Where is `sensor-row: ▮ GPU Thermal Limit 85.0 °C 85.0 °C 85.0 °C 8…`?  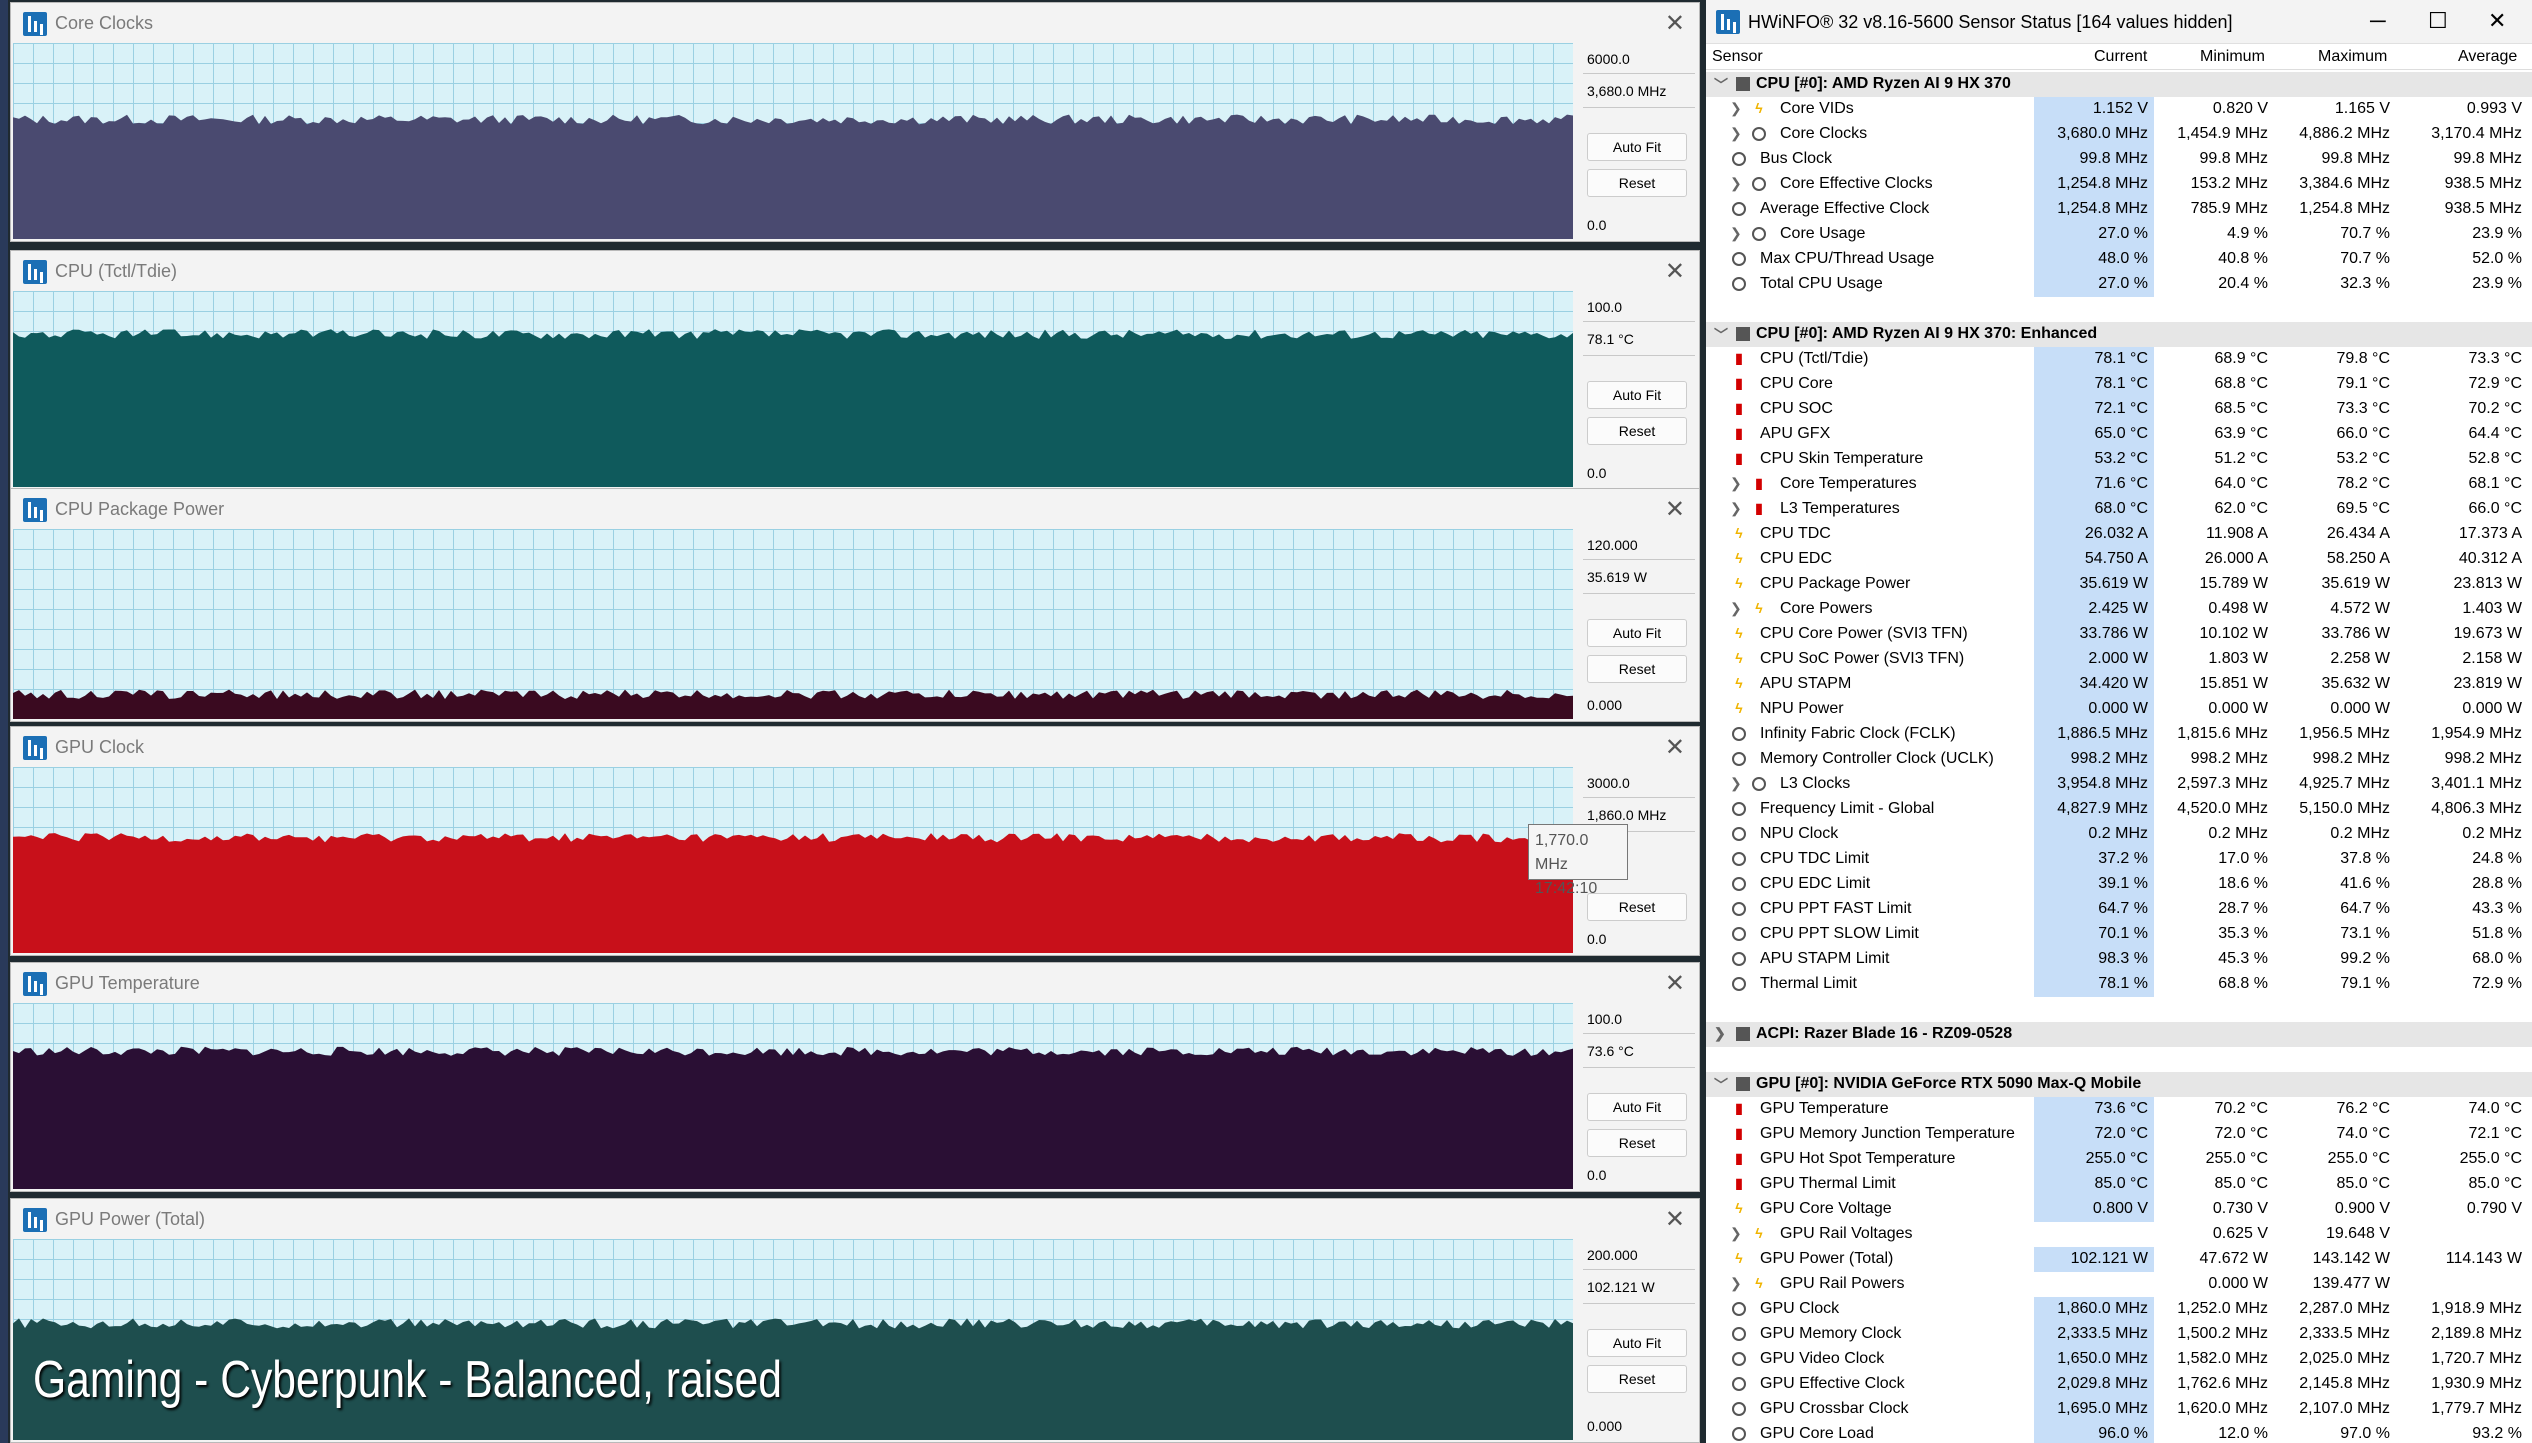
sensor-row: ▮ GPU Thermal Limit 85.0 °C 85.0 °C 85.0 °C 8… is located at coordinates (2119, 1184).